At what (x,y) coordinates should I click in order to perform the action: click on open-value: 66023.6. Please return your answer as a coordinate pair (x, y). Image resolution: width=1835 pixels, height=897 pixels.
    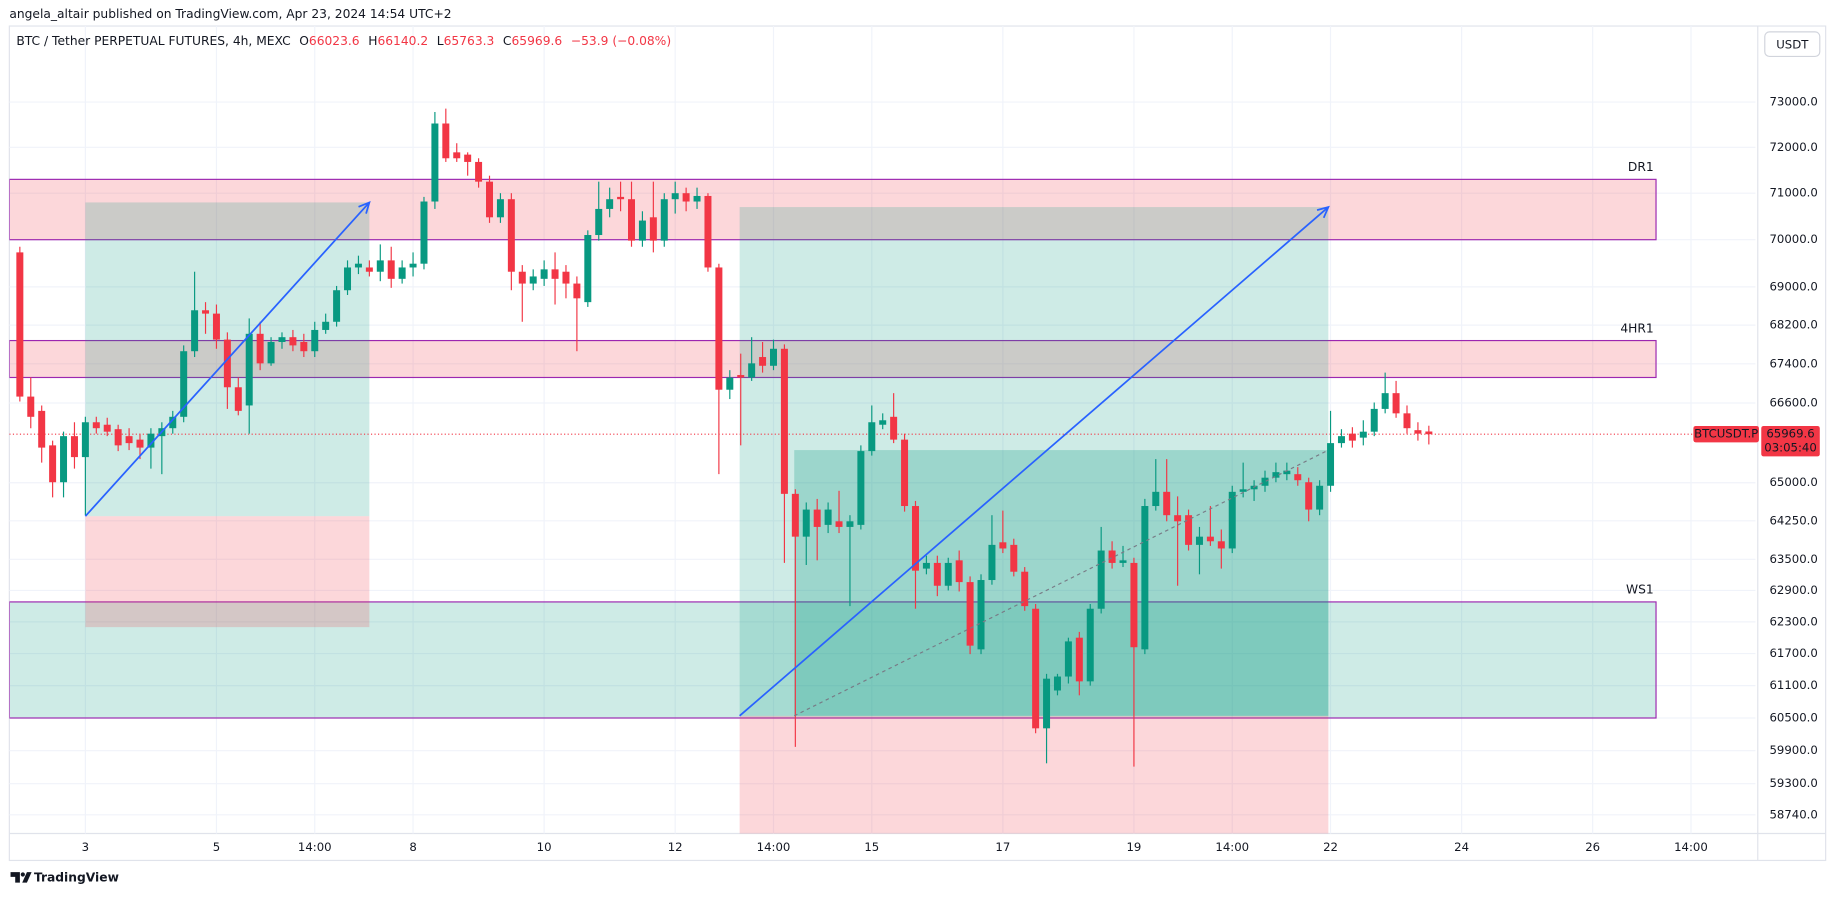
    Looking at the image, I should click on (334, 41).